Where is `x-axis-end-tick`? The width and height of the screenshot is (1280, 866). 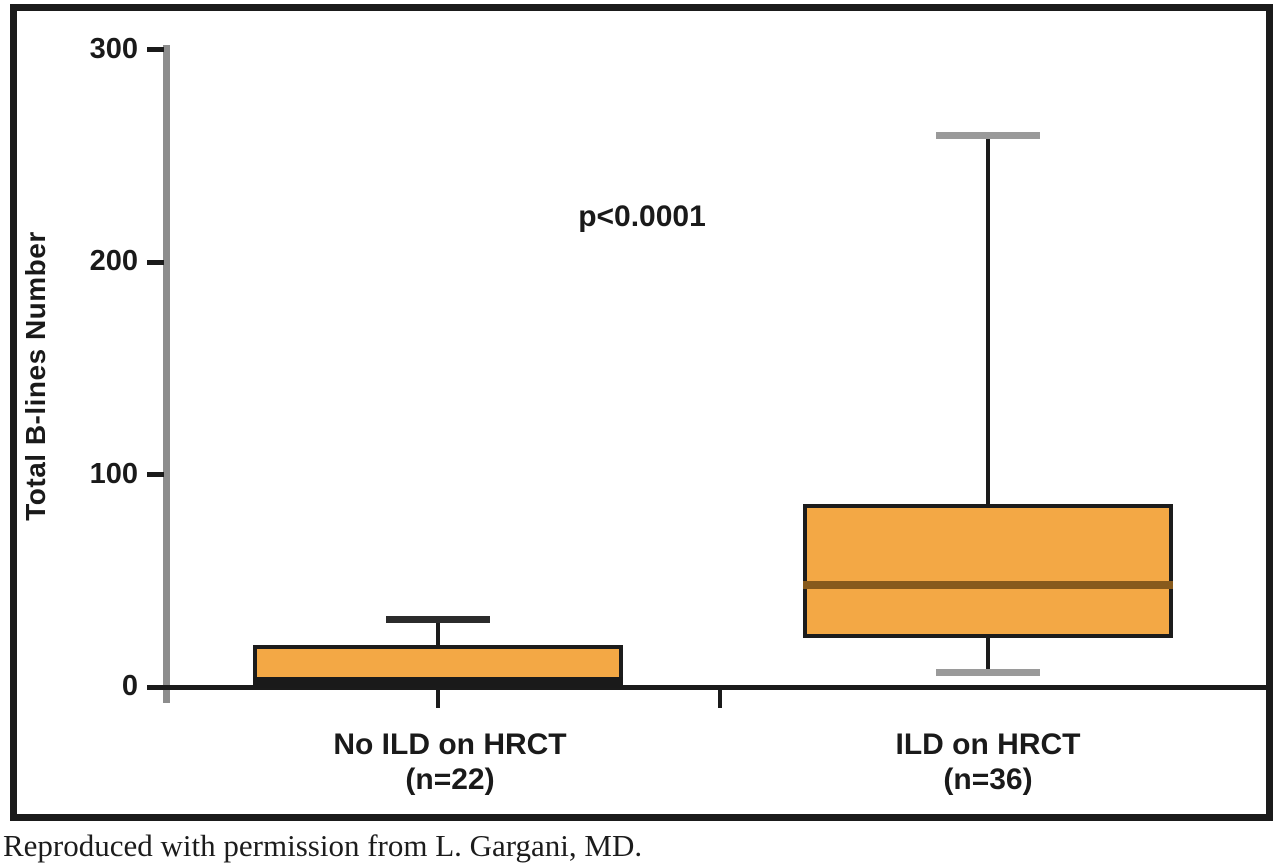 x-axis-end-tick is located at coordinates (1268, 694).